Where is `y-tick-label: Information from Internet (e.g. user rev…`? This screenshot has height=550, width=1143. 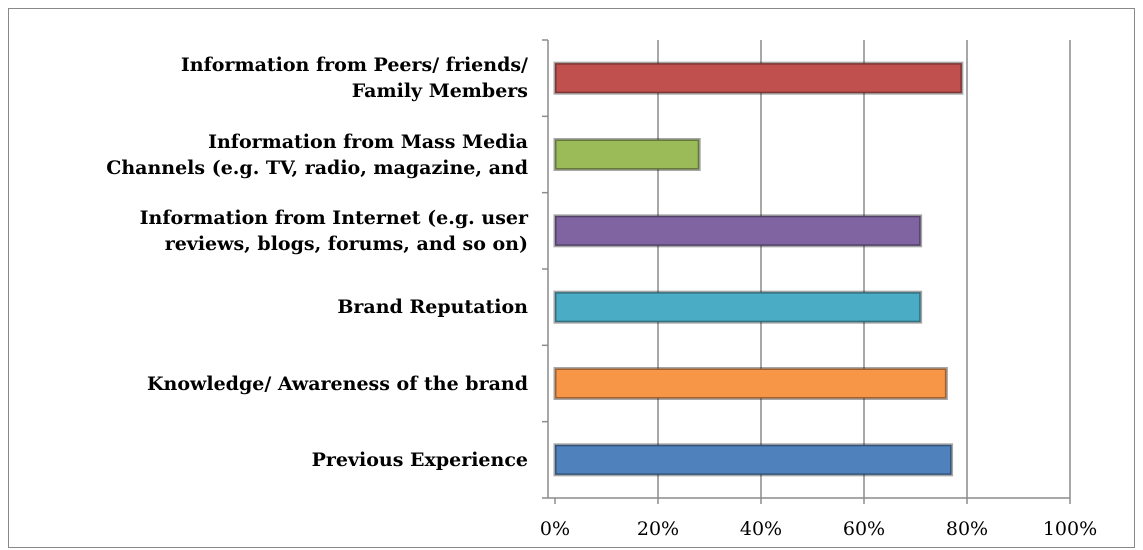
y-tick-label: Information from Internet (e.g. user rev… is located at coordinates (333, 230).